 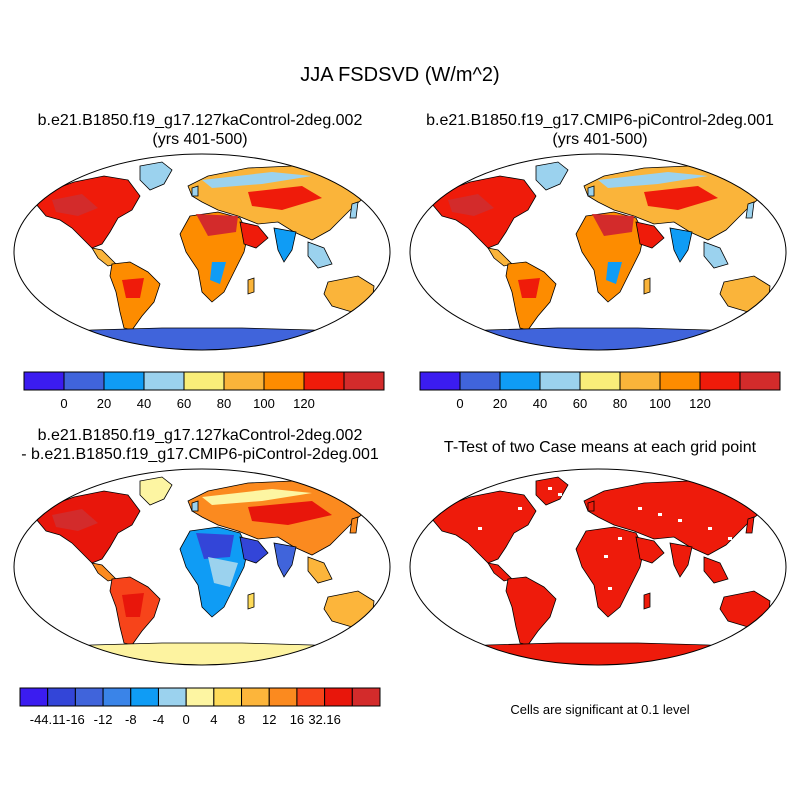 What do you see at coordinates (213, 719) in the screenshot?
I see `colorbar-diff-label: 4` at bounding box center [213, 719].